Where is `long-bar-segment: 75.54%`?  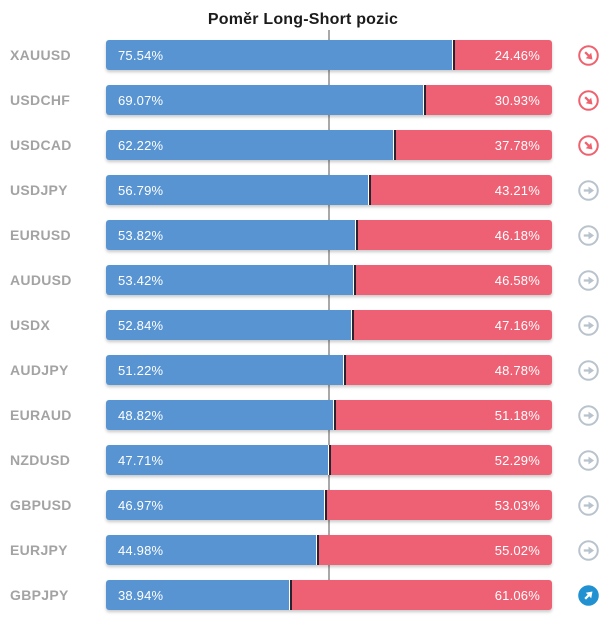
long-bar-segment: 75.54% is located at coordinates (279, 55).